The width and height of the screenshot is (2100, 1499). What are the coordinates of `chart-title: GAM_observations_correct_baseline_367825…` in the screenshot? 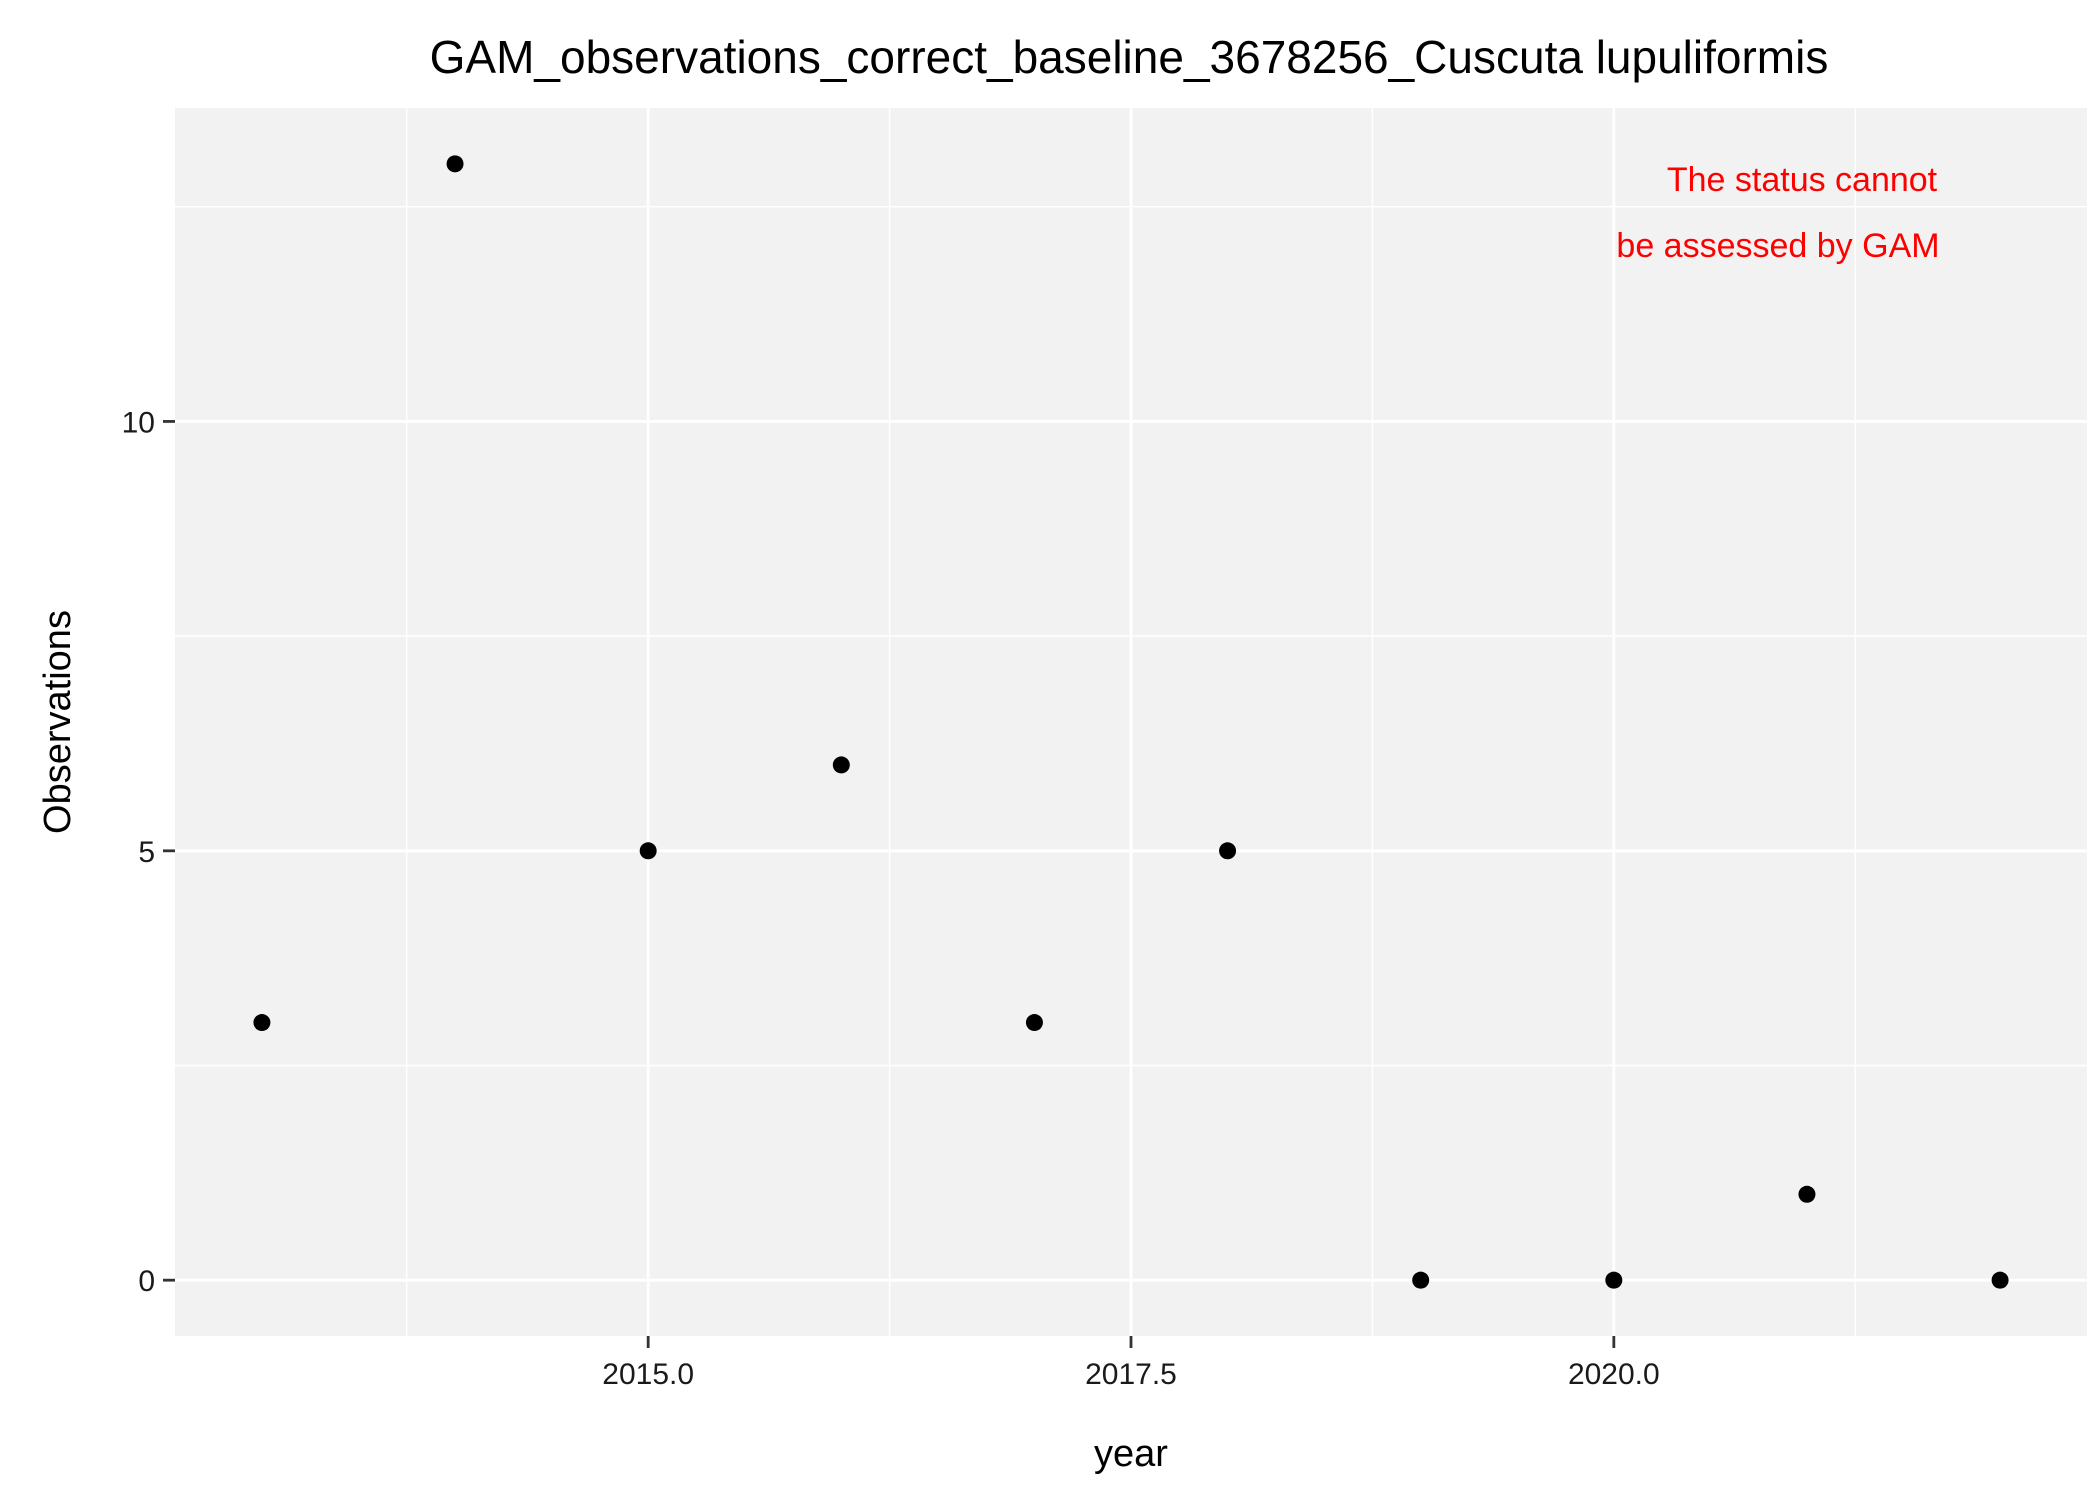 It's located at (1129, 57).